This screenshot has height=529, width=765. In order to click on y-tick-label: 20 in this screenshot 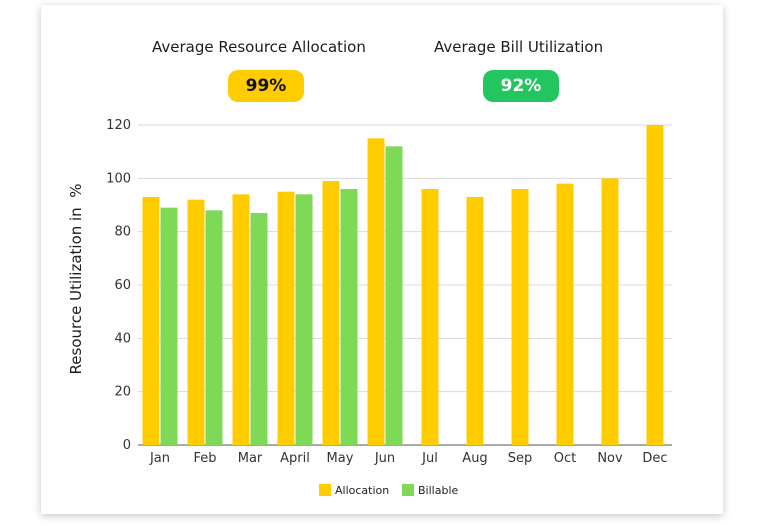, I will do `click(122, 392)`.